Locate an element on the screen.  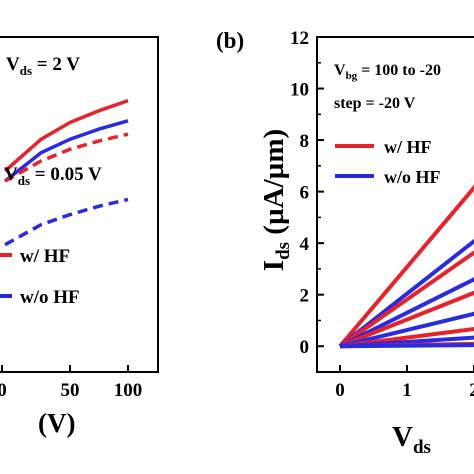
right-legend-label-wo-hf: w/o HF is located at coordinates (412, 177).